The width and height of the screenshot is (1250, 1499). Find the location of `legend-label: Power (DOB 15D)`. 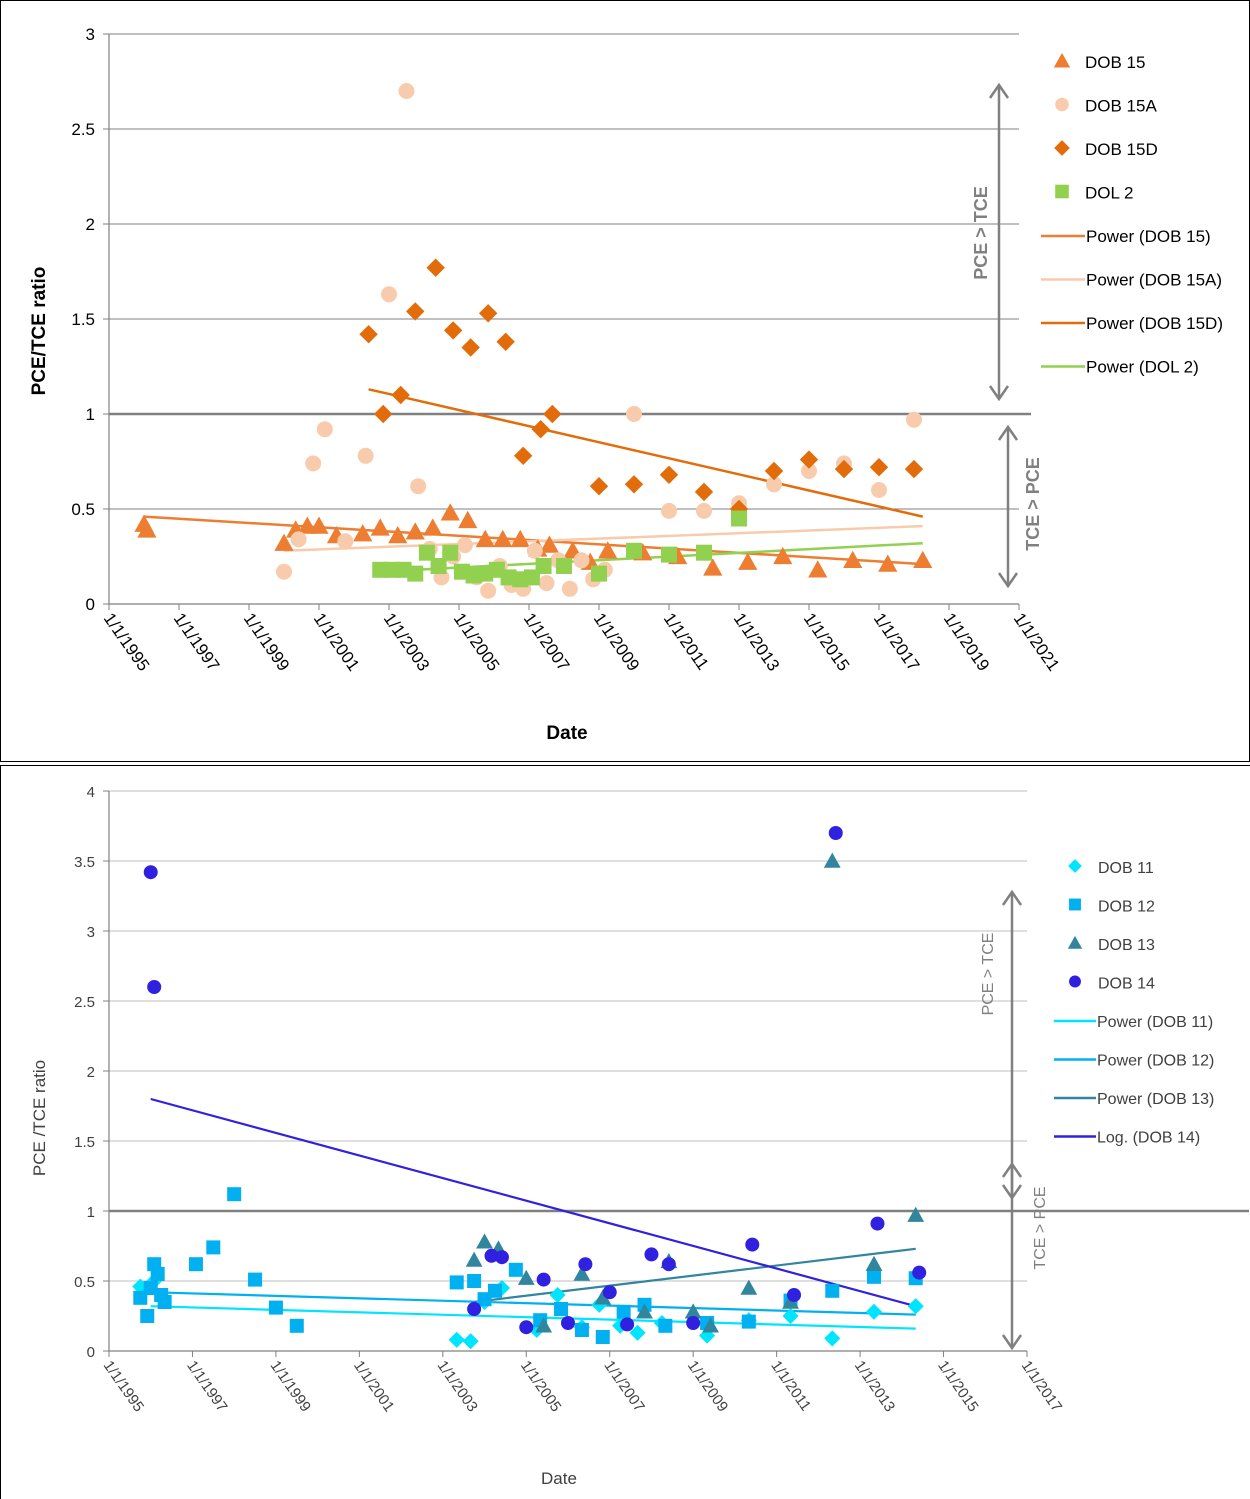

legend-label: Power (DOB 15D) is located at coordinates (1154, 323).